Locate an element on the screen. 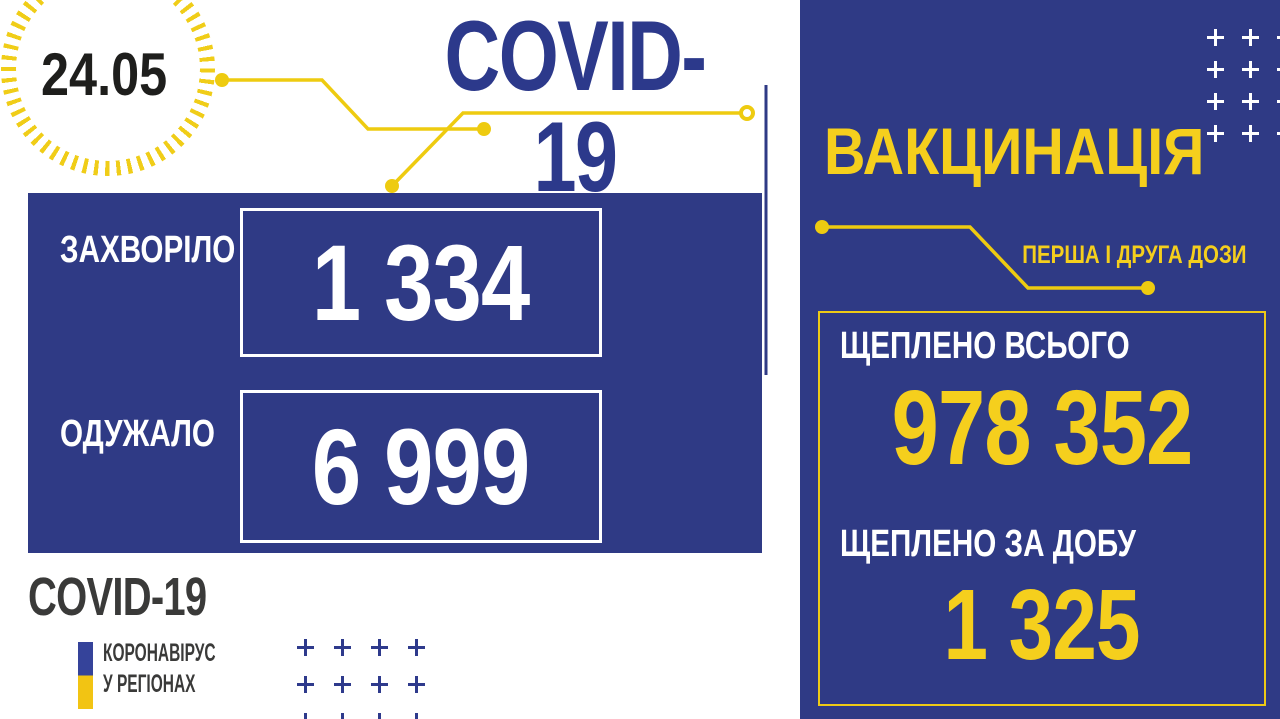 The width and height of the screenshot is (1280, 719). dot is located at coordinates (222, 80).